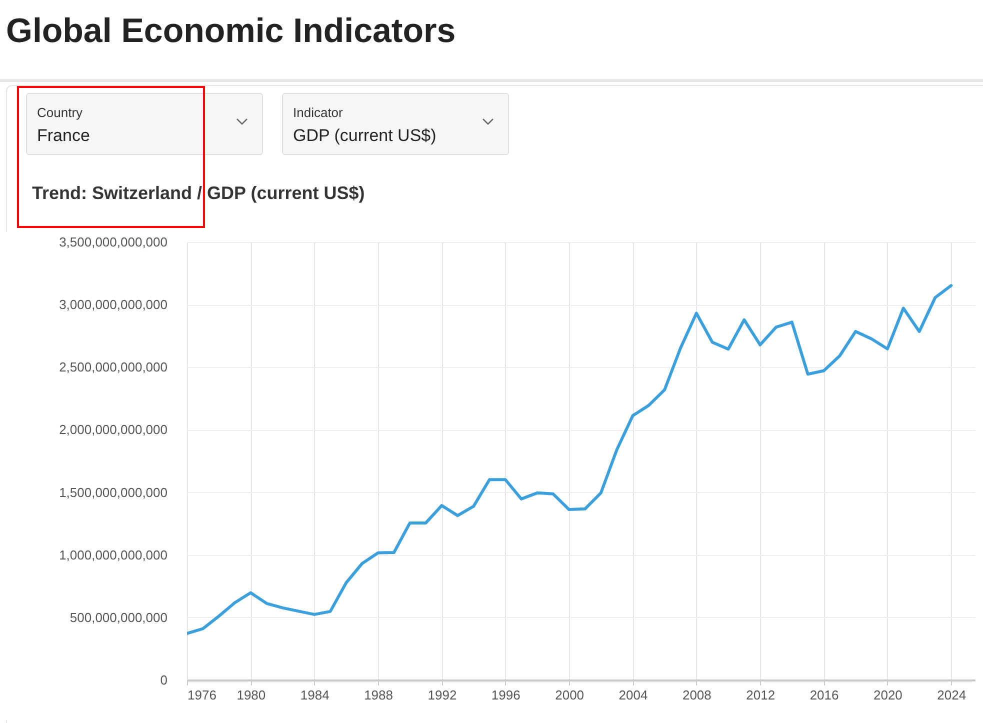 The width and height of the screenshot is (983, 723). I want to click on x-tick-label: 1980, so click(251, 695).